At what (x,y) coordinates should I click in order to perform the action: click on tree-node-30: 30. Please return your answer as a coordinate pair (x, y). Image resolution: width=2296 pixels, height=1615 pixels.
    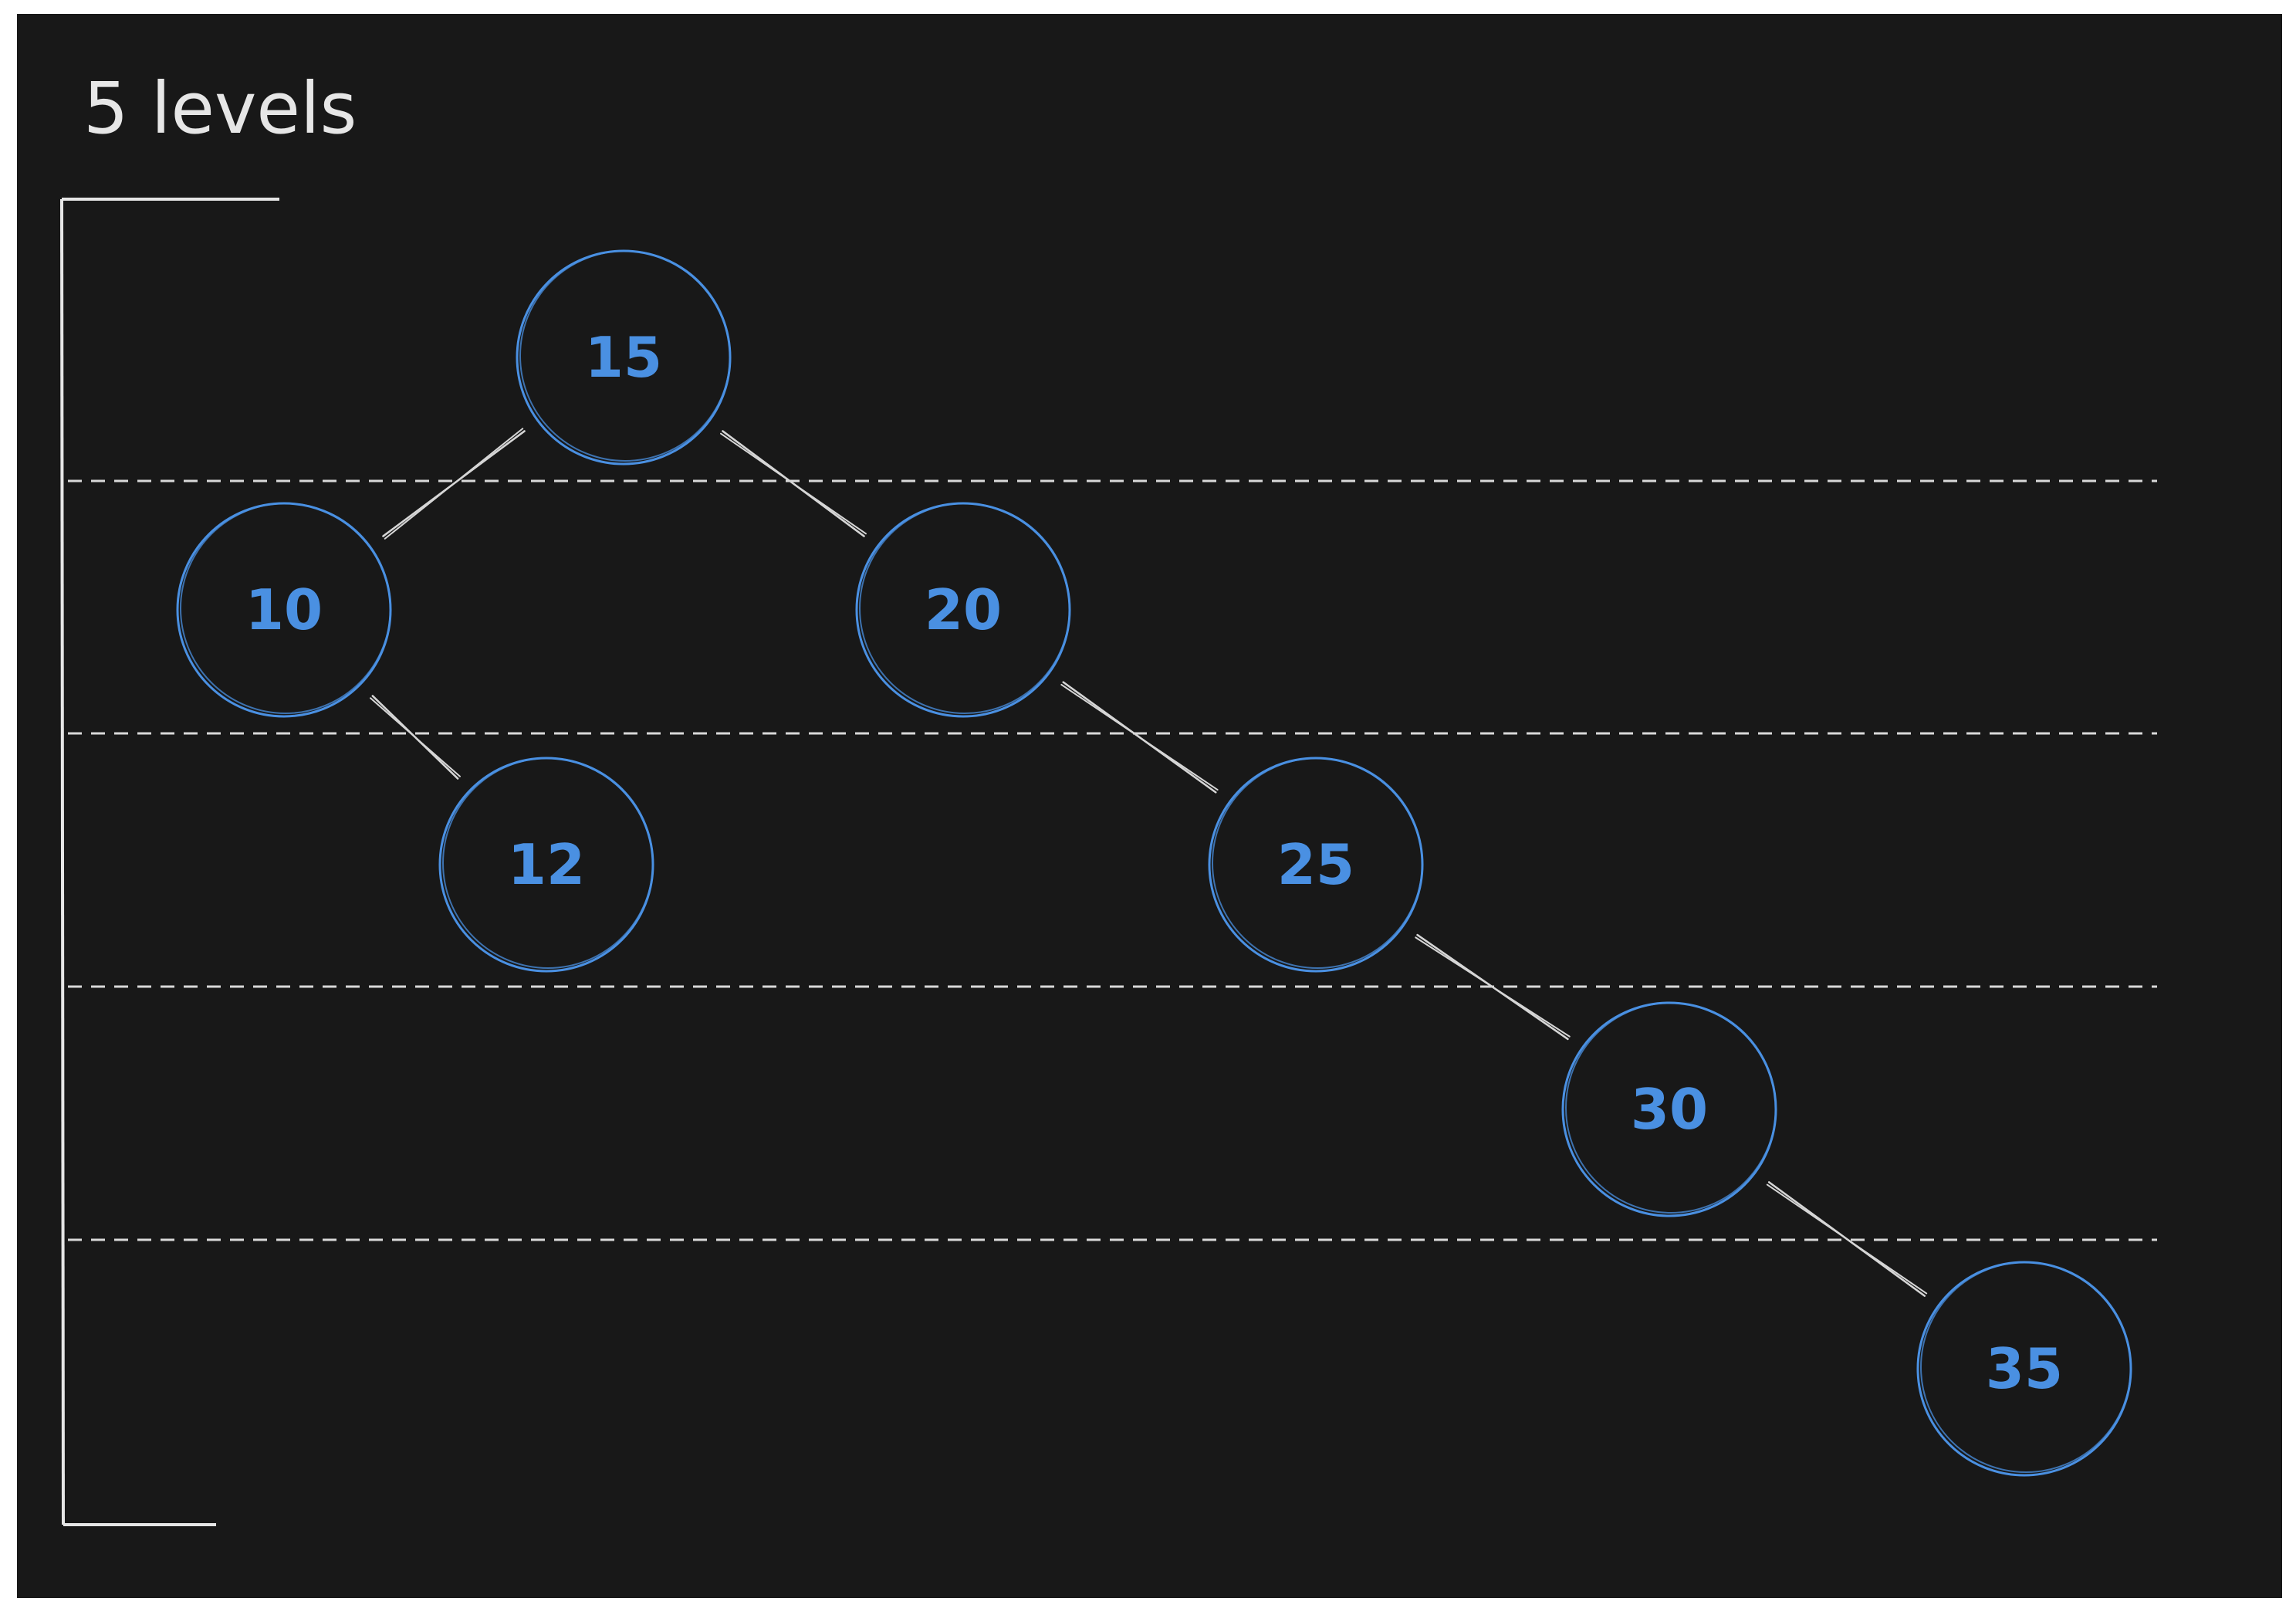
    Looking at the image, I should click on (1669, 1109).